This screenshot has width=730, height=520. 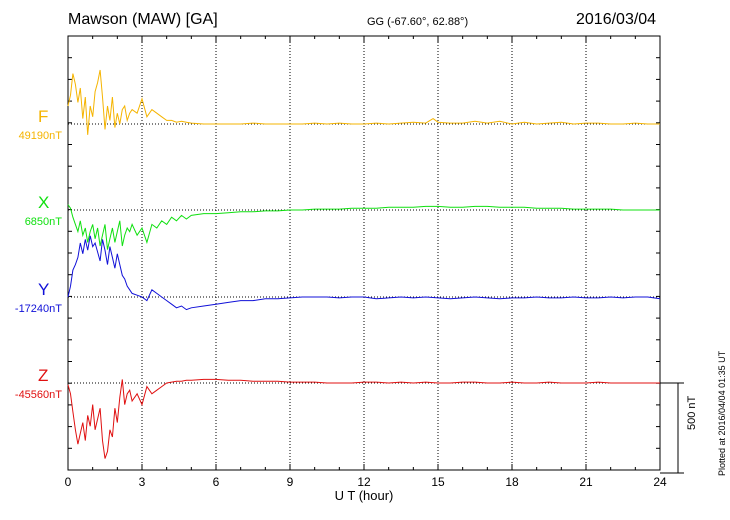 What do you see at coordinates (38, 309) in the screenshot?
I see `series-baseline-value-y: -17240nT` at bounding box center [38, 309].